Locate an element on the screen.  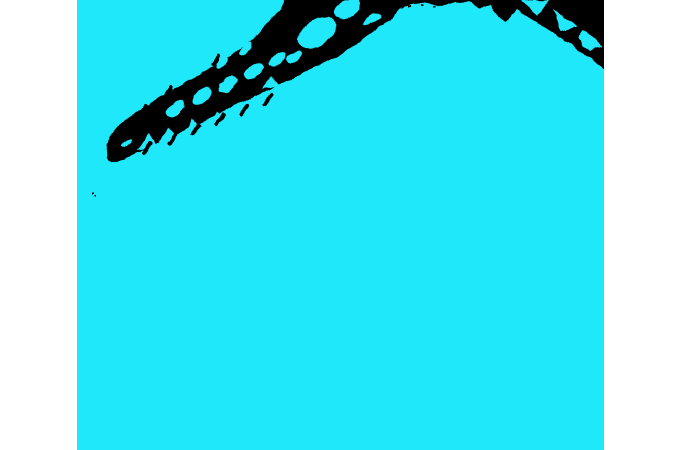
apex-large-hole is located at coordinates (317, 33).